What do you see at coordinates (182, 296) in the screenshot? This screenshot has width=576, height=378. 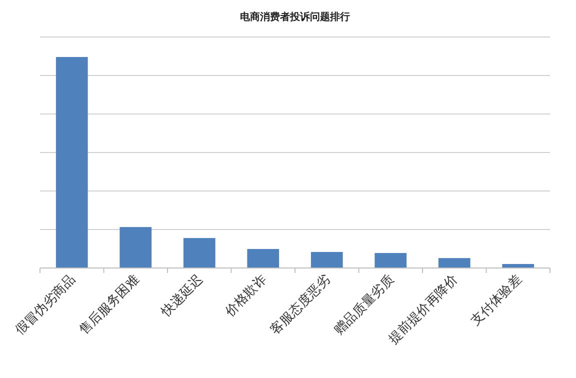 I see `x-tick-label: 快递延迟` at bounding box center [182, 296].